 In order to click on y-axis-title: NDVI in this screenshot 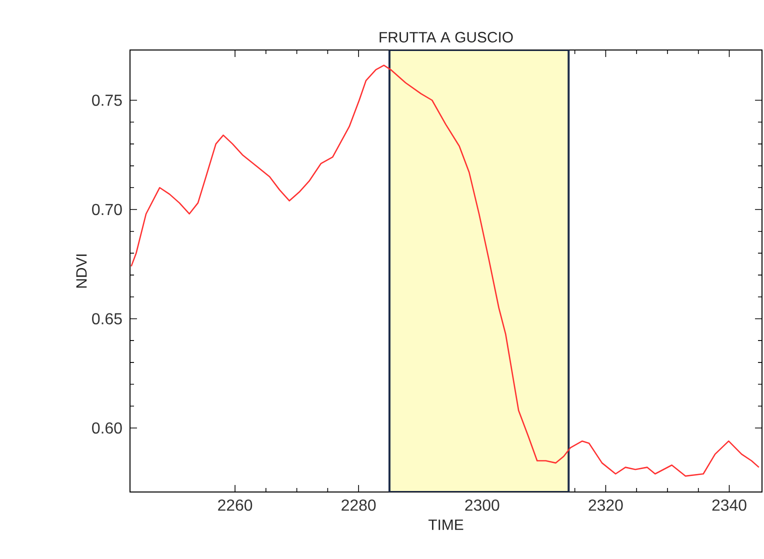, I will do `click(81, 271)`.